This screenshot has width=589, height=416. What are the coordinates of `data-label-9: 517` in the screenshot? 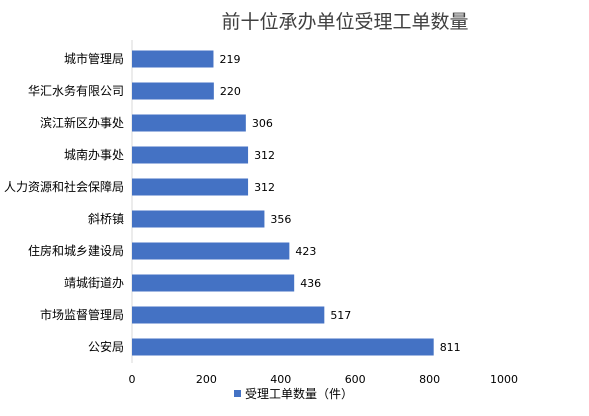 It's located at (340, 315).